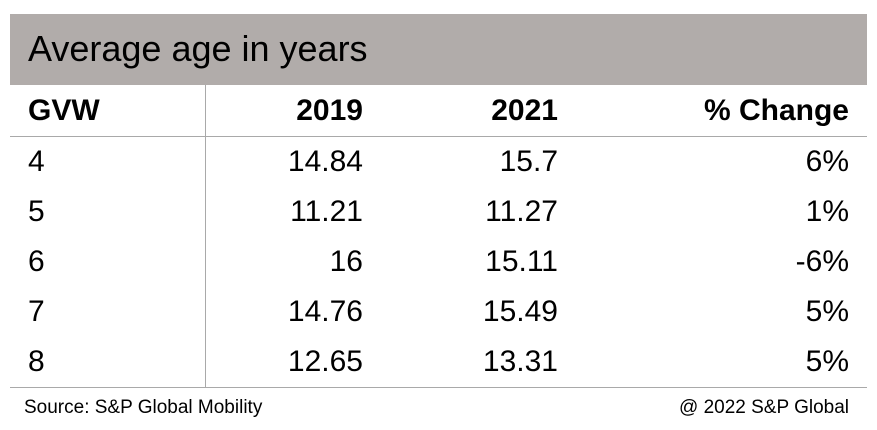 The image size is (877, 430). Describe the element at coordinates (198, 48) in the screenshot. I see `table-title: Average age in years` at that location.